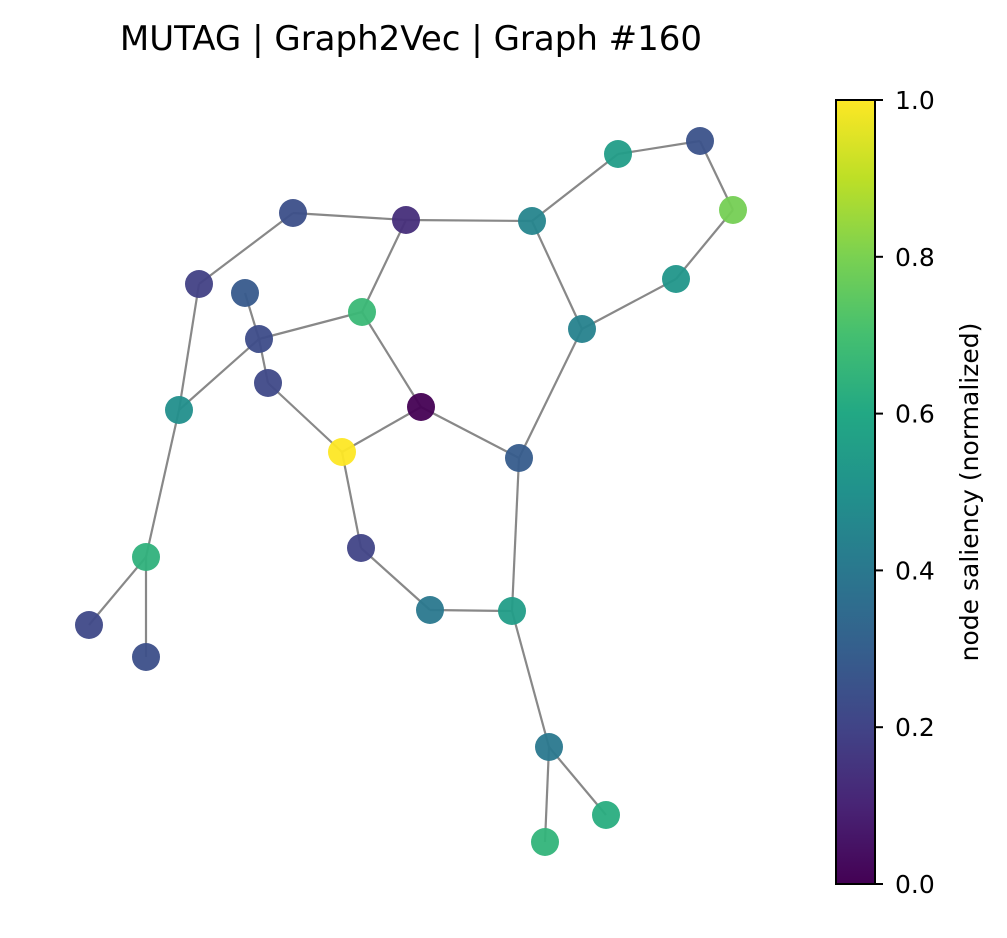 The height and width of the screenshot is (938, 1007). Describe the element at coordinates (915, 414) in the screenshot. I see `colorbar-tick-label: 0.6` at that location.